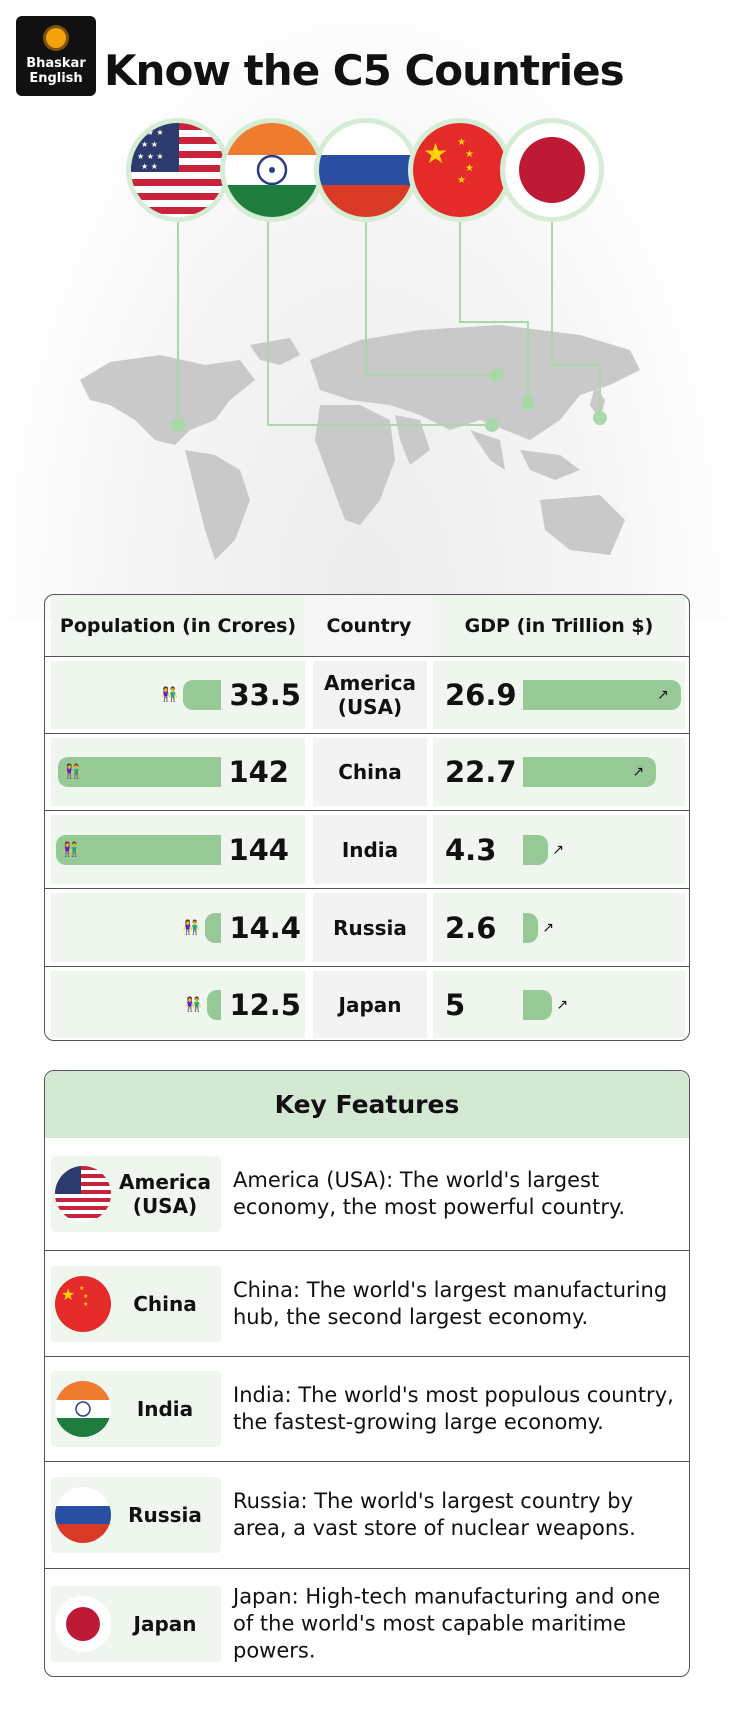 Image resolution: width=730 pixels, height=1723 pixels. What do you see at coordinates (178, 1004) in the screenshot?
I see `population-cell: 👫 12.5` at bounding box center [178, 1004].